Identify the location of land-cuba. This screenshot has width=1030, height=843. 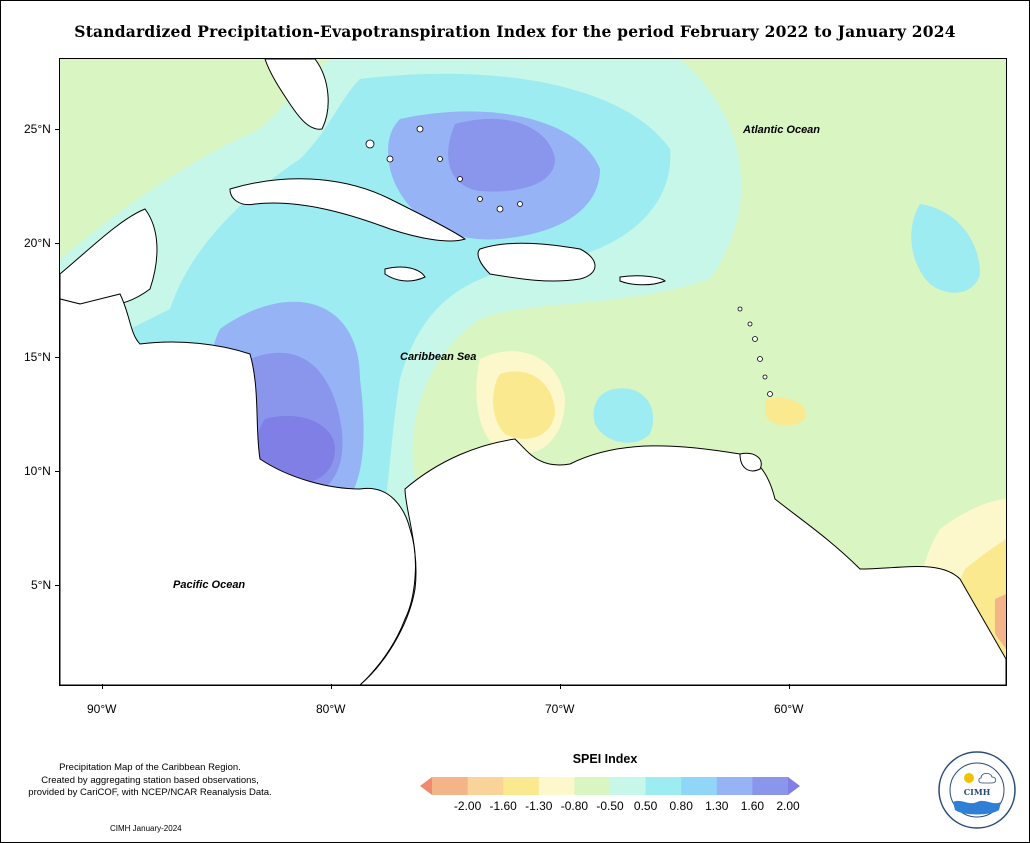
(348, 210).